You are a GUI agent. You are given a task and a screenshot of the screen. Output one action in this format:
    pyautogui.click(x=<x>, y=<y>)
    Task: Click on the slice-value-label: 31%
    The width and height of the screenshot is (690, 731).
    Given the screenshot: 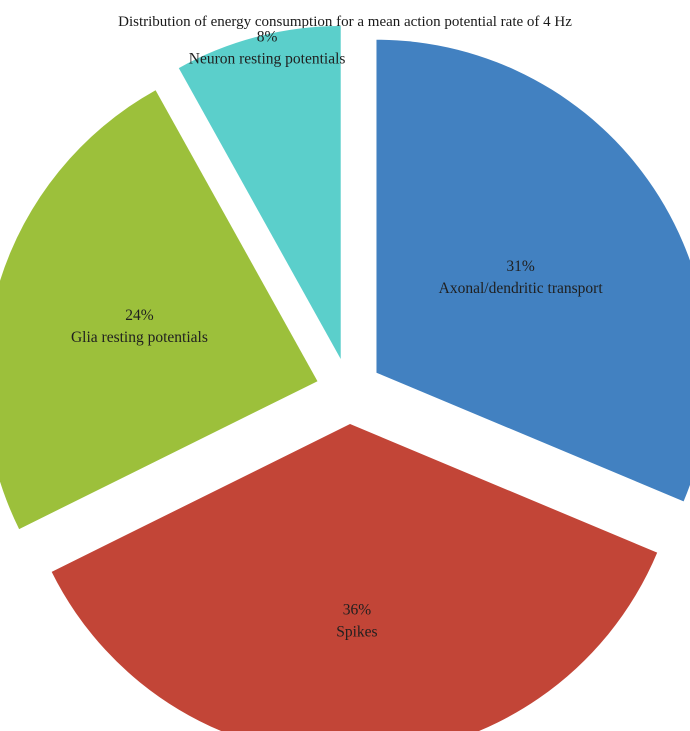 What is the action you would take?
    pyautogui.click(x=520, y=266)
    